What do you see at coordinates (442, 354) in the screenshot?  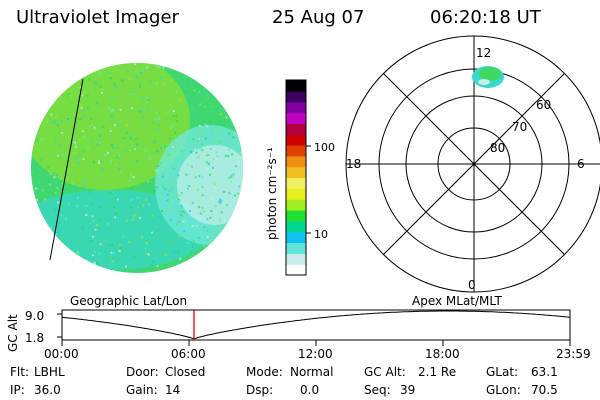 I see `timeline-xtick: 18:00` at bounding box center [442, 354].